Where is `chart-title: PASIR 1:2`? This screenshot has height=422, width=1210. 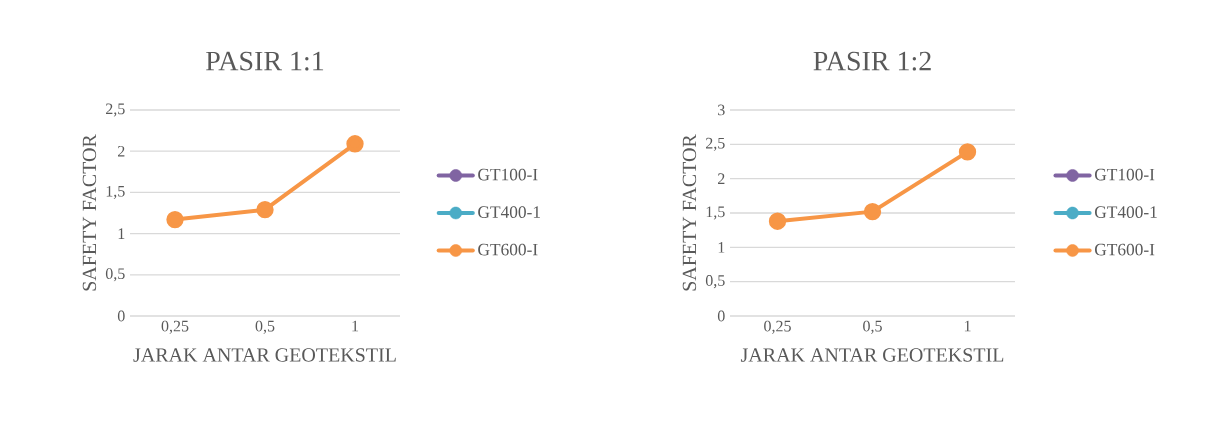
chart-title: PASIR 1:2 is located at coordinates (872, 61).